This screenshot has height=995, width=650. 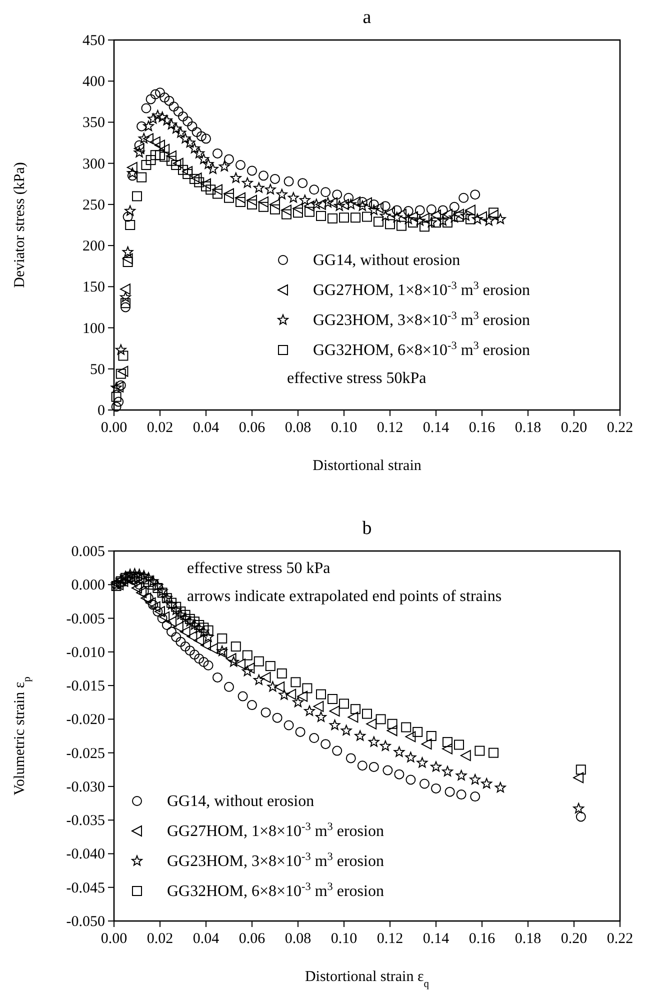 What do you see at coordinates (101, 411) in the screenshot?
I see `y-tick-label: 0` at bounding box center [101, 411].